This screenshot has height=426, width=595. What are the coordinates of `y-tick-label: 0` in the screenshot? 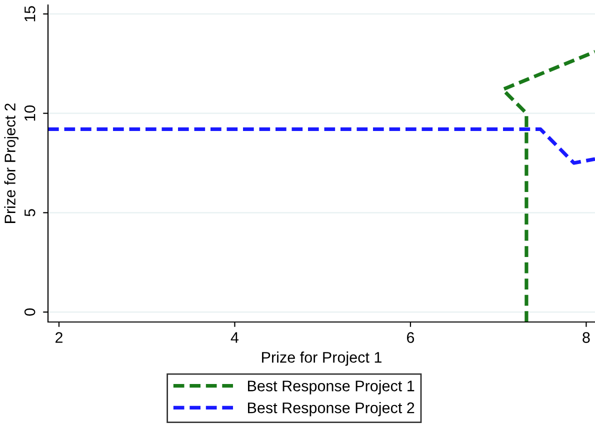 It's located at (30, 312).